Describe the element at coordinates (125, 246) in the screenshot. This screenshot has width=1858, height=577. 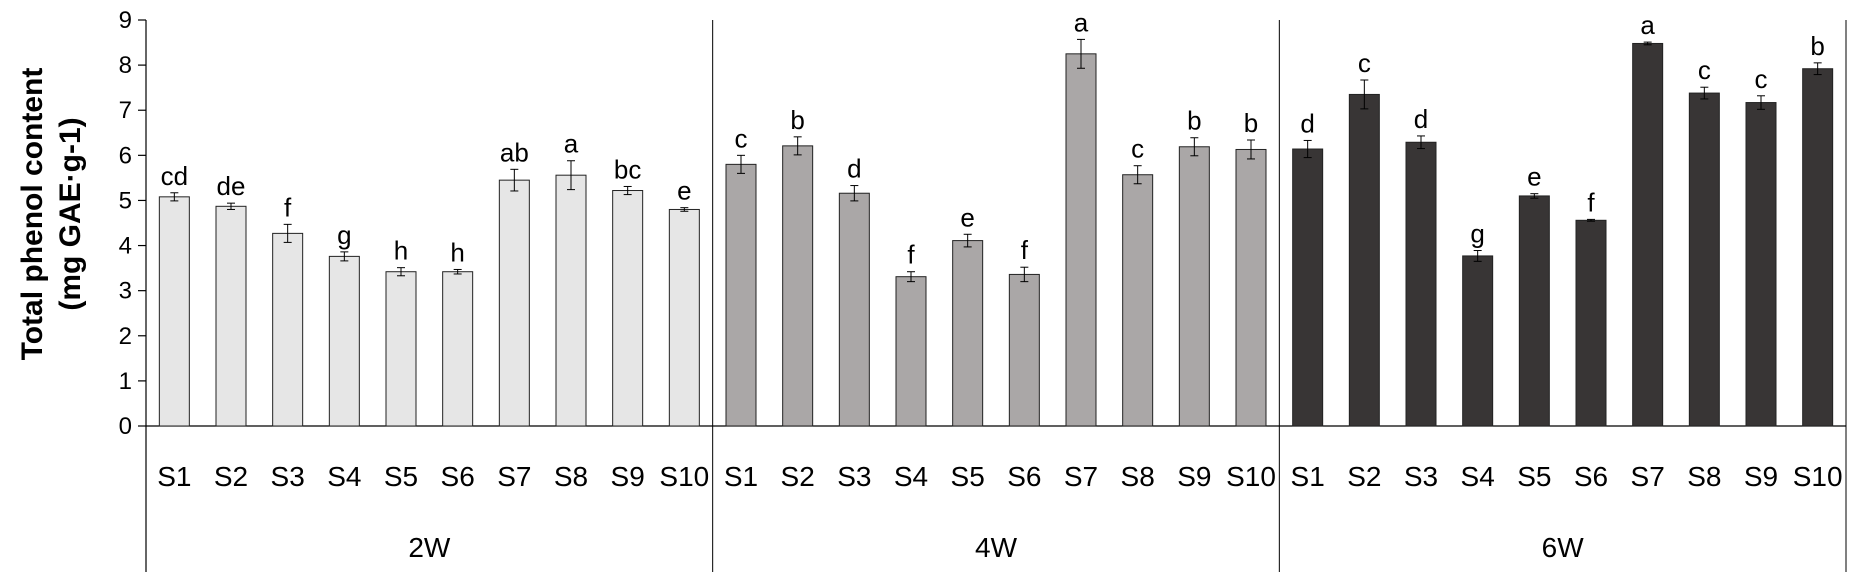
I see `y-tick-label: 4` at that location.